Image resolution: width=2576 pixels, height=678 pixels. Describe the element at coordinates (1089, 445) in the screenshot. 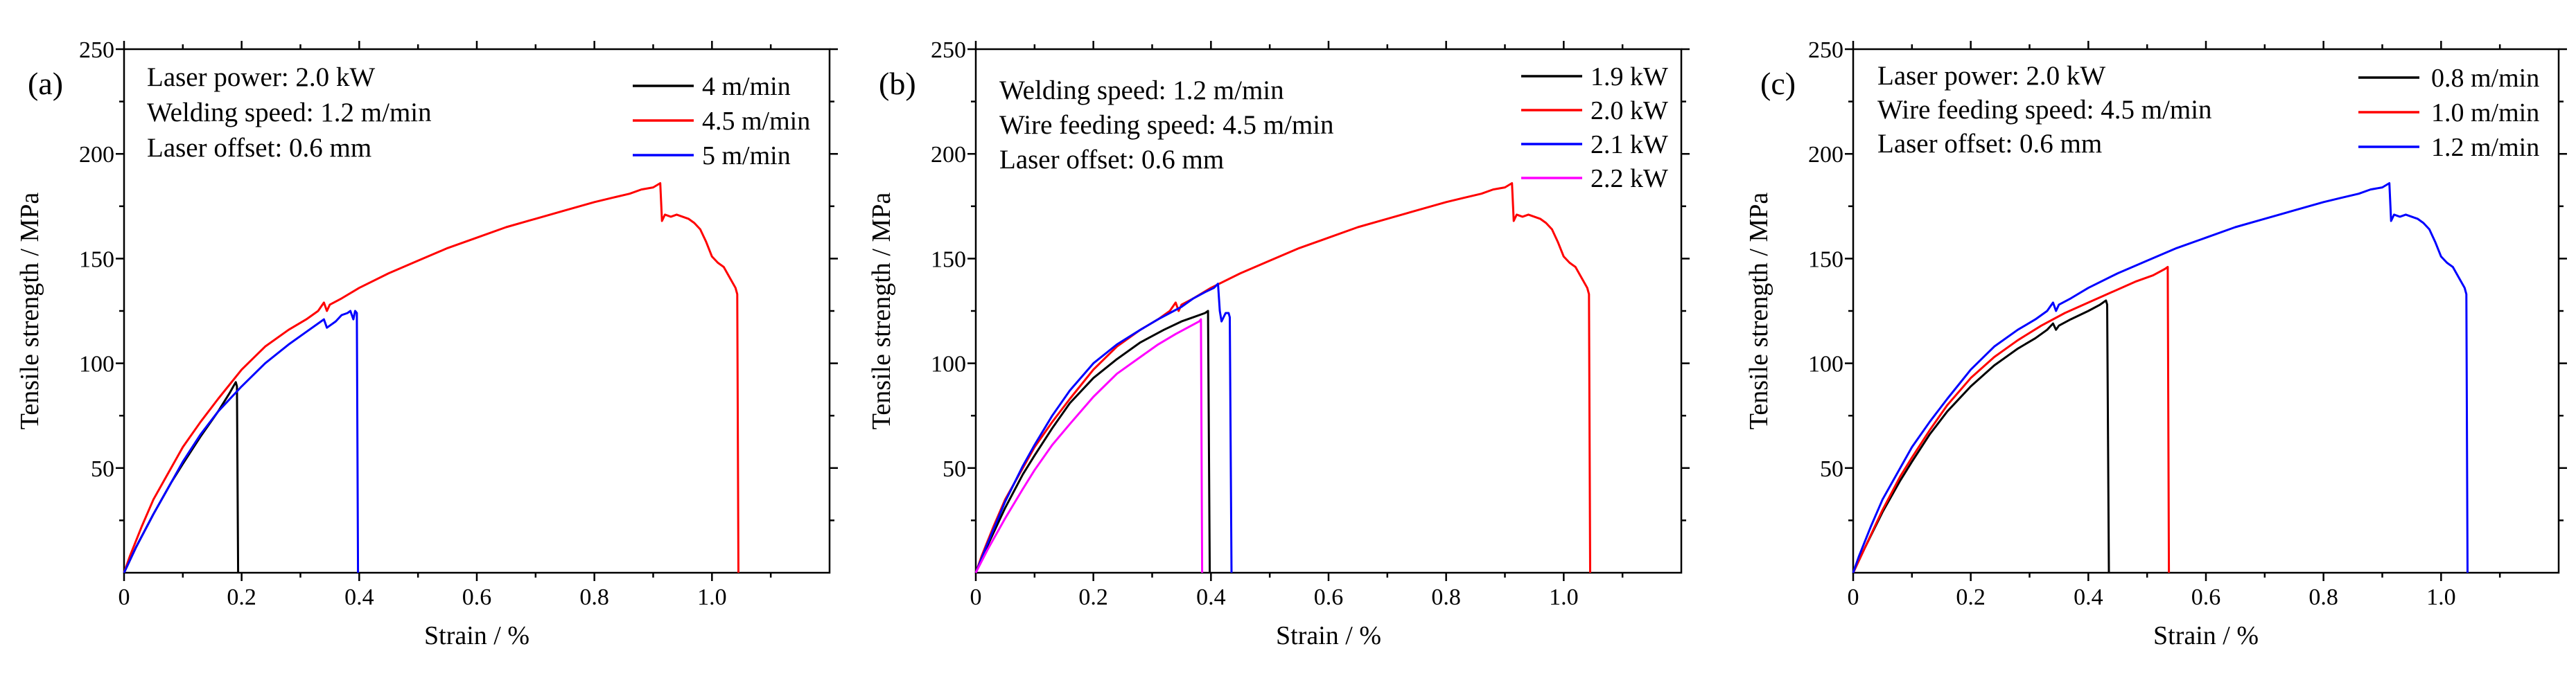

I see `curve-2-2-kw` at that location.